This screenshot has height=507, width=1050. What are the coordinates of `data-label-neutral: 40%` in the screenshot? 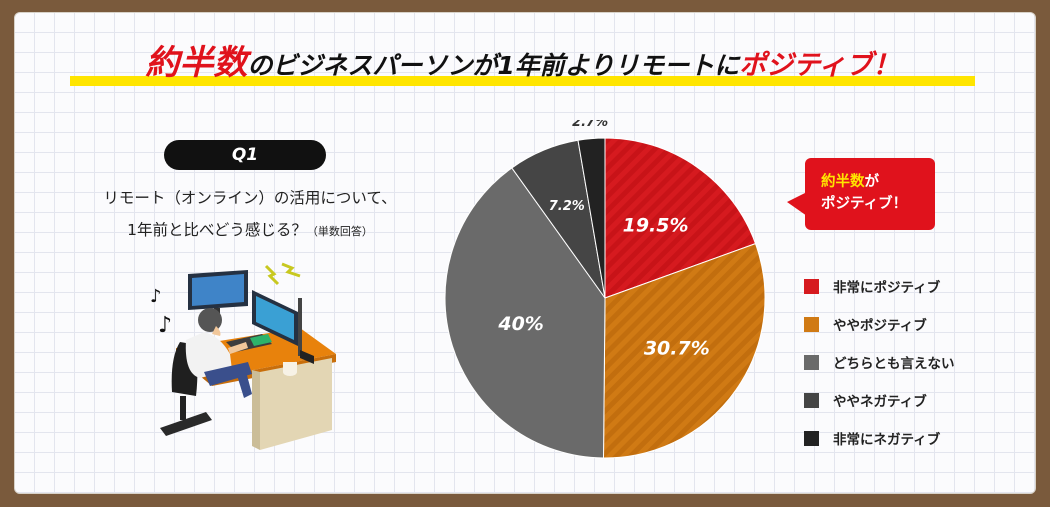 It's located at (520, 324).